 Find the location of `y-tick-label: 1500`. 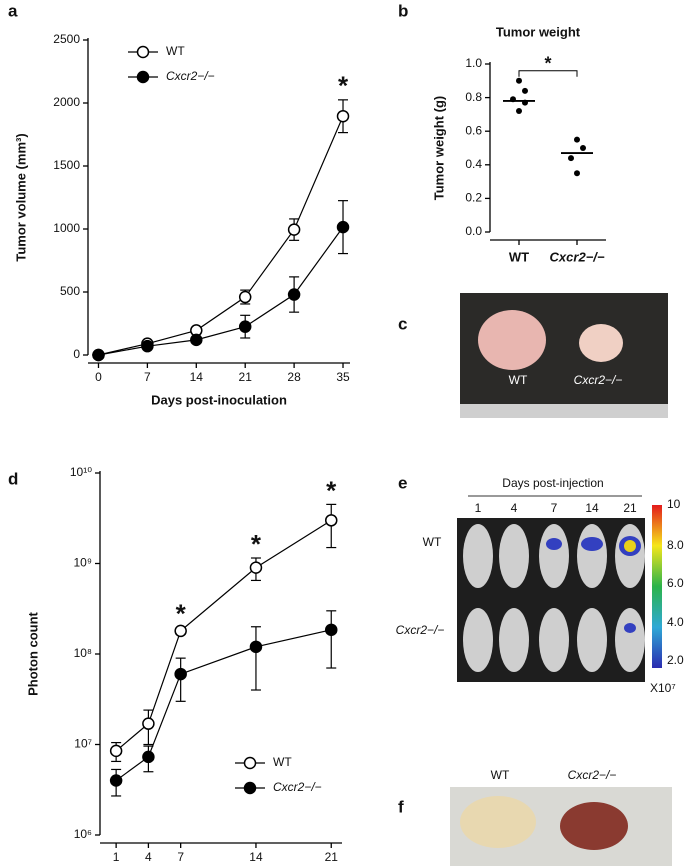

y-tick-label: 1500 is located at coordinates (66, 165).